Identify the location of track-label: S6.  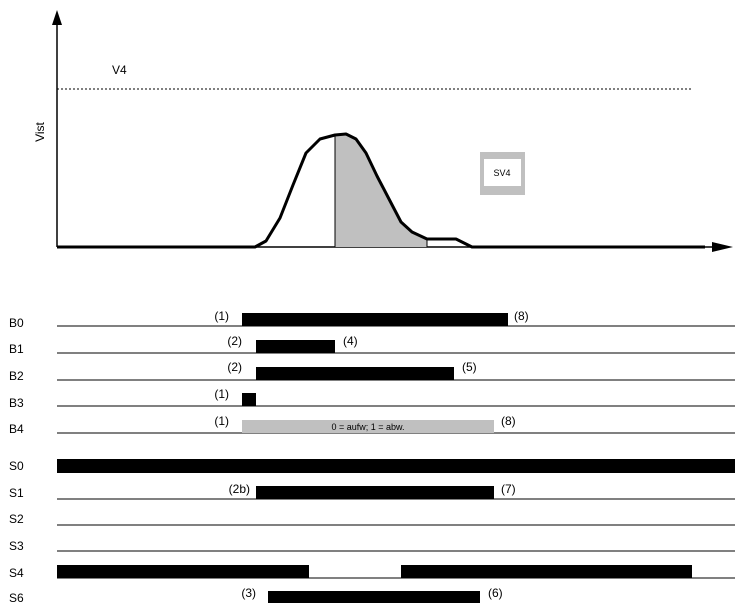
(16, 597).